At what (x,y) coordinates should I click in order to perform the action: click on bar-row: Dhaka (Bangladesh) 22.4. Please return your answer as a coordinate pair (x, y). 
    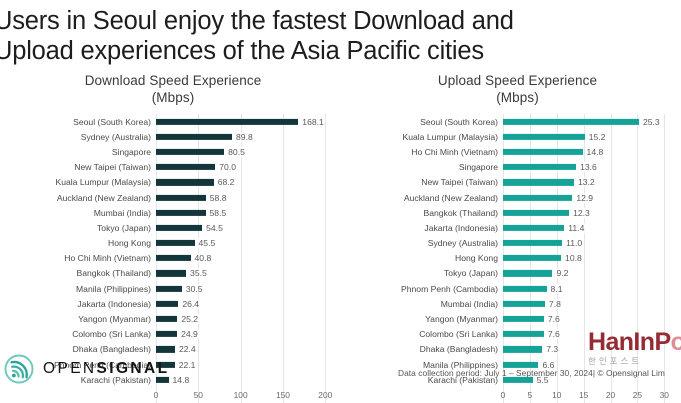
    Looking at the image, I should click on (173, 349).